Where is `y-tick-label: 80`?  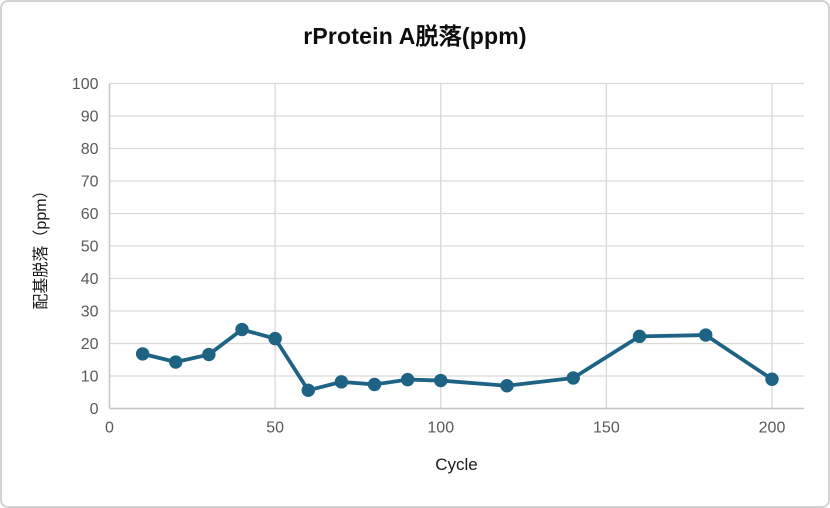 y-tick-label: 80 is located at coordinates (90, 149).